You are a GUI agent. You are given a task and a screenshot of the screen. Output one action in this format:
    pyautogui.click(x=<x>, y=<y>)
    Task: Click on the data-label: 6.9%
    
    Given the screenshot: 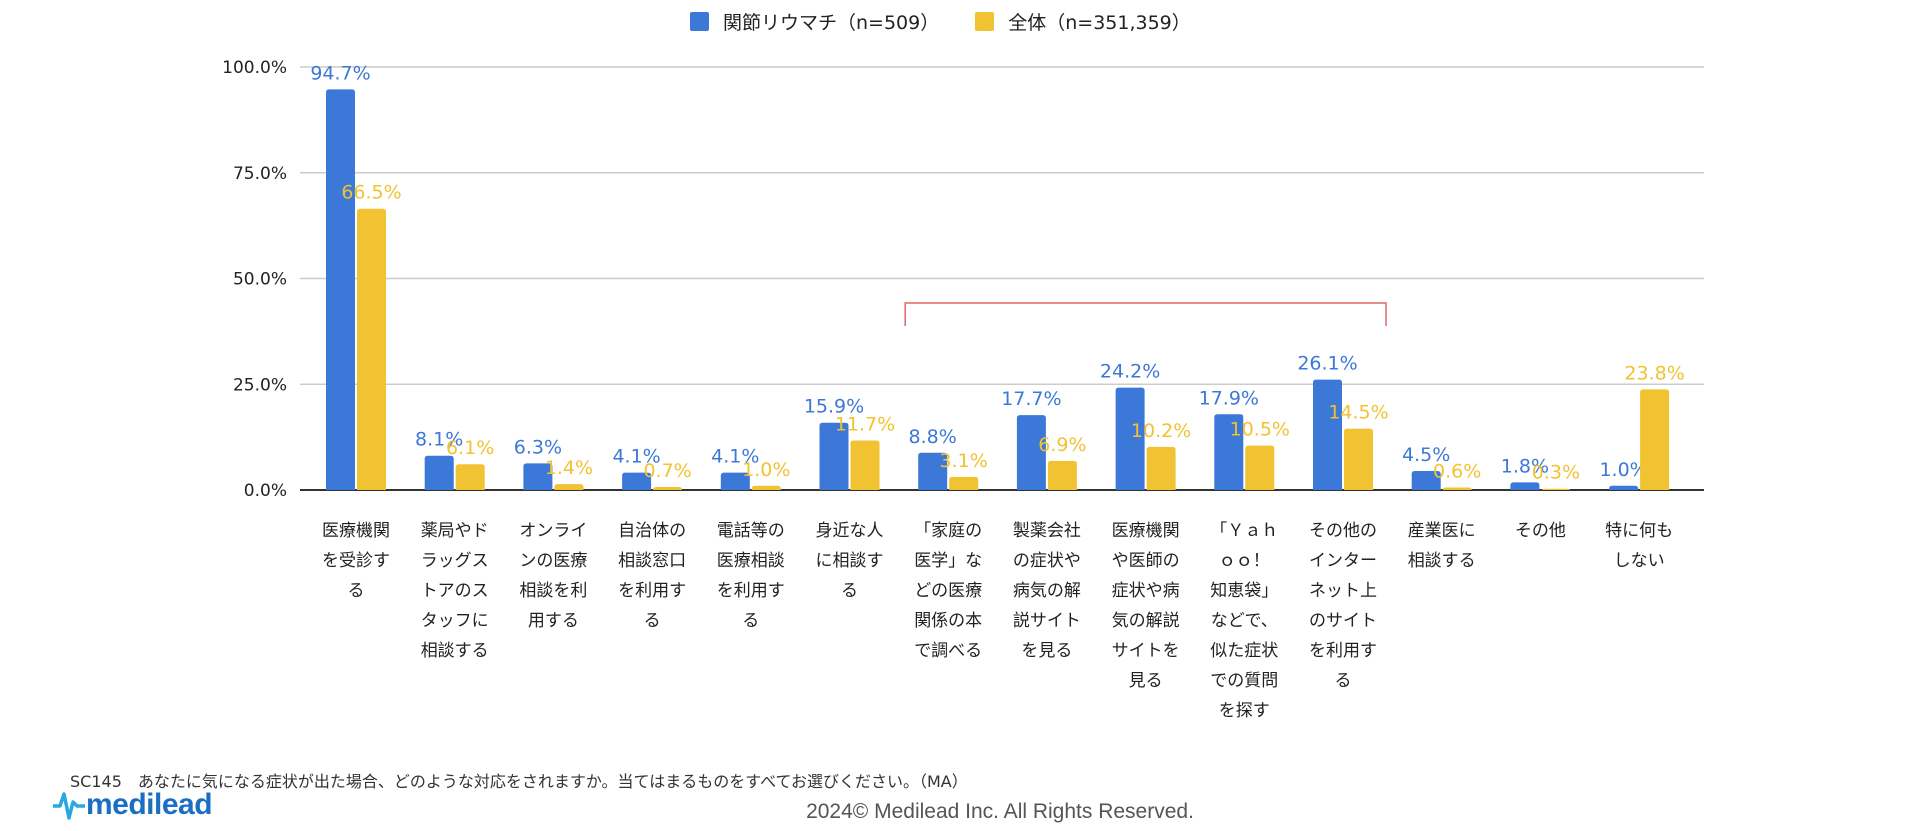 What is the action you would take?
    pyautogui.click(x=1062, y=445)
    